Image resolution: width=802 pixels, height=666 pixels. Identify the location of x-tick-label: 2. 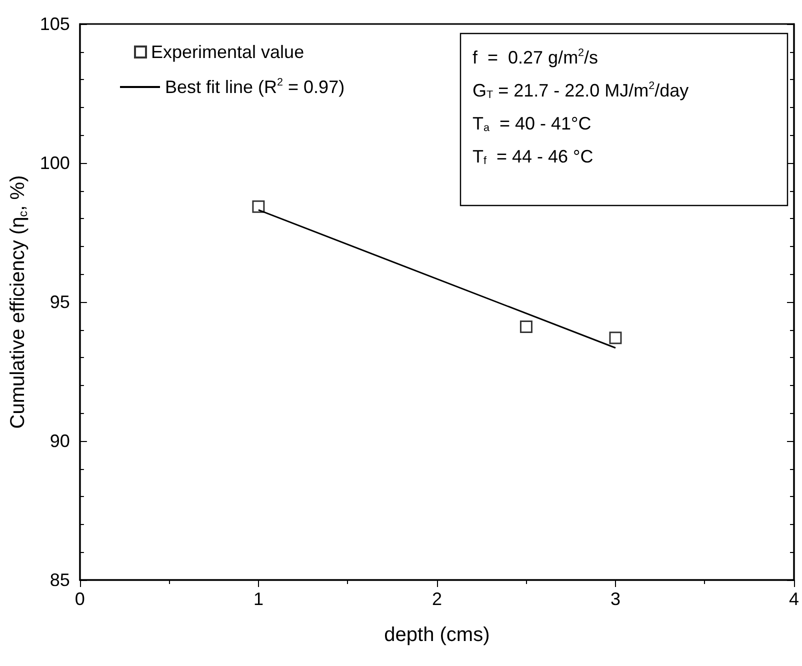
(437, 599).